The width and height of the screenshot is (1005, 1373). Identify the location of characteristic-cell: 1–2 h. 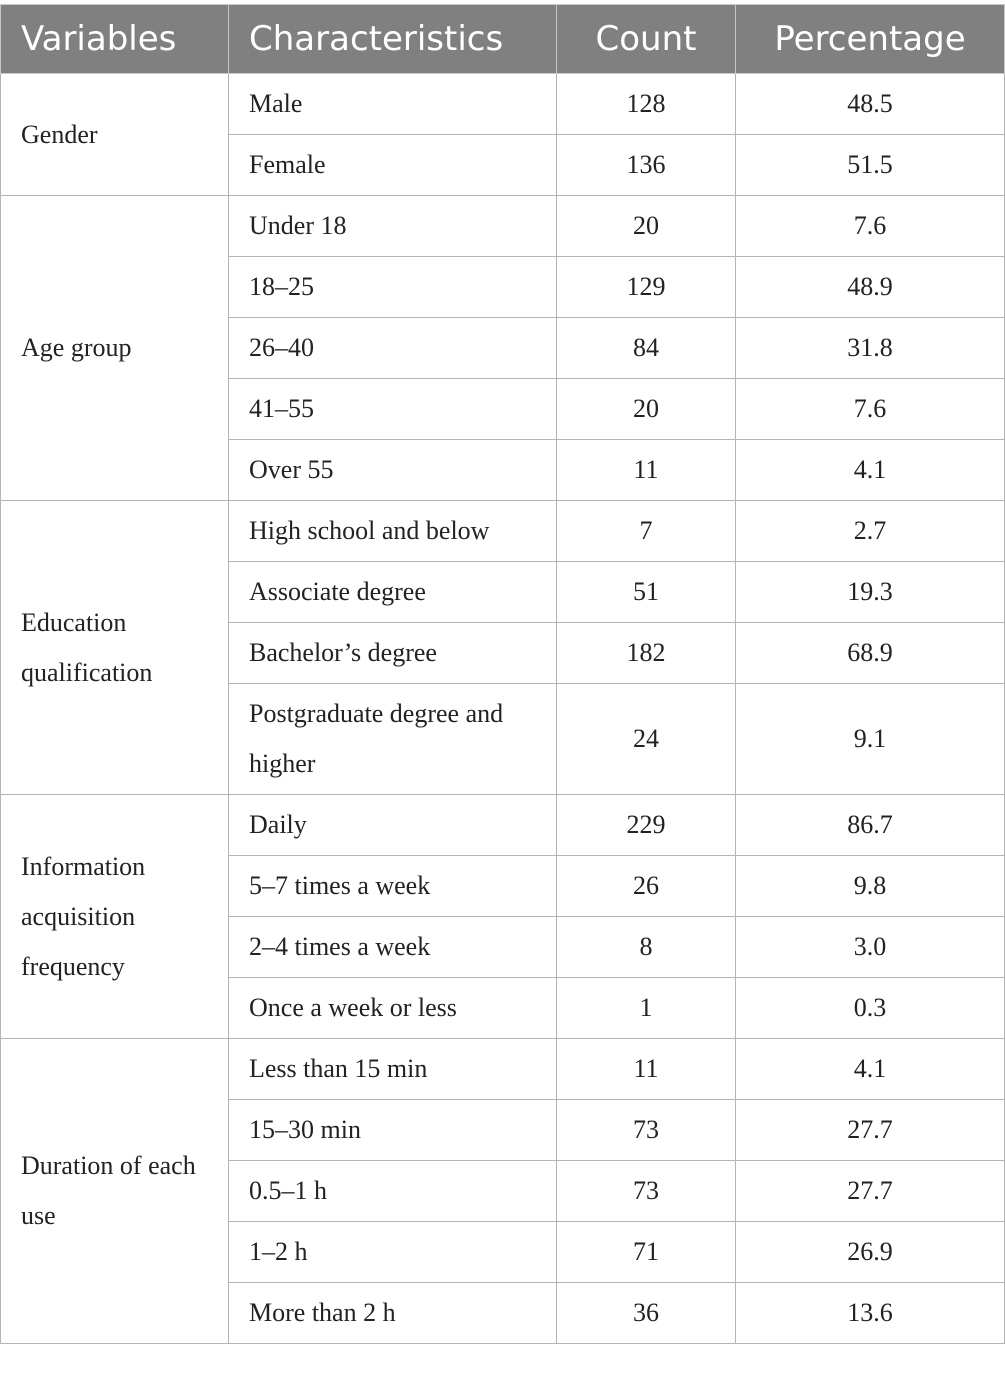
(392, 1252).